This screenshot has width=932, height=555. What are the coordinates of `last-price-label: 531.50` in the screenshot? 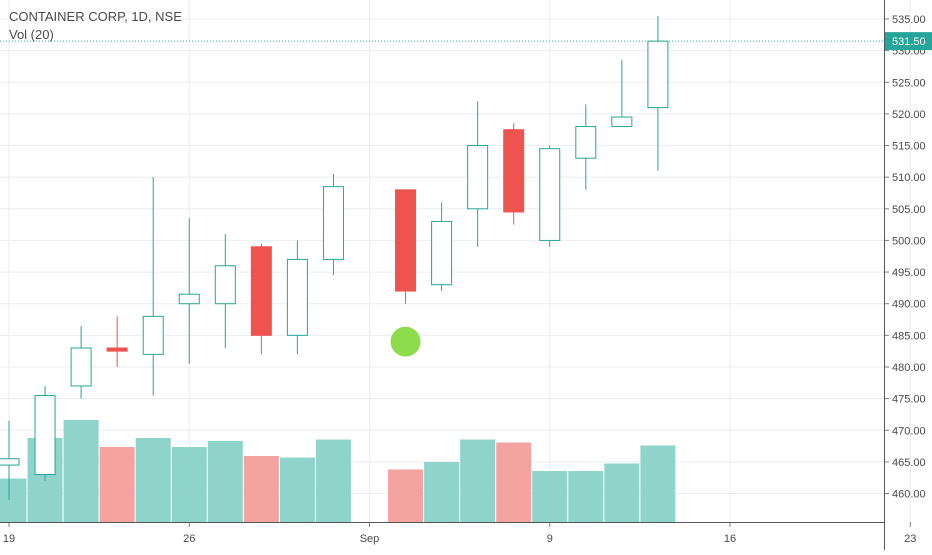 It's located at (909, 42).